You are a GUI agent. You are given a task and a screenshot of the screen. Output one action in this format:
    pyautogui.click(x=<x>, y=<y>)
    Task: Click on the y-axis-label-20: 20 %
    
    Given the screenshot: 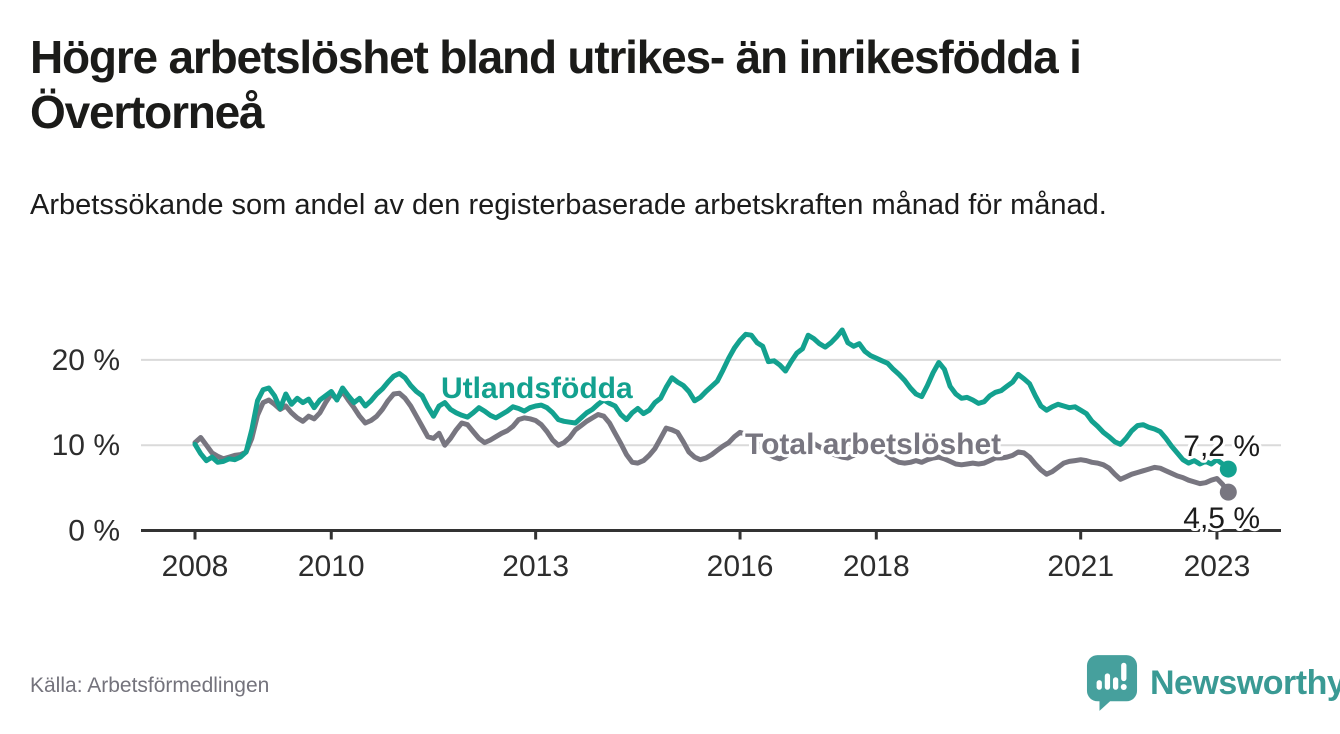 What is the action you would take?
    pyautogui.click(x=86, y=360)
    